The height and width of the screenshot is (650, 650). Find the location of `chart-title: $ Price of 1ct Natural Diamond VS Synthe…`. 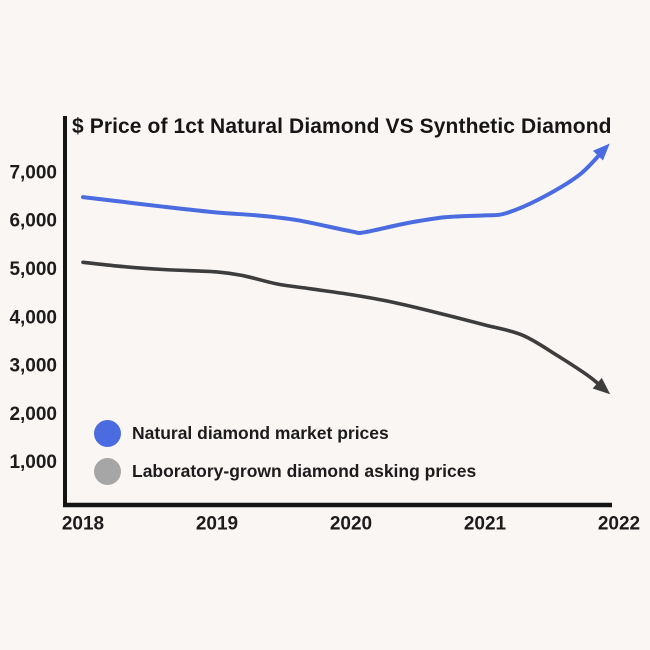

chart-title: $ Price of 1ct Natural Diamond VS Synthe… is located at coordinates (342, 126).